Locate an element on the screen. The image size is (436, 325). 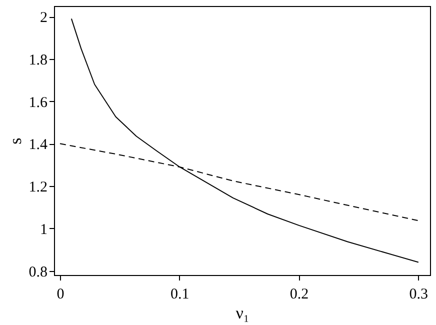
y-tick-label: 1.8 is located at coordinates (38, 60).